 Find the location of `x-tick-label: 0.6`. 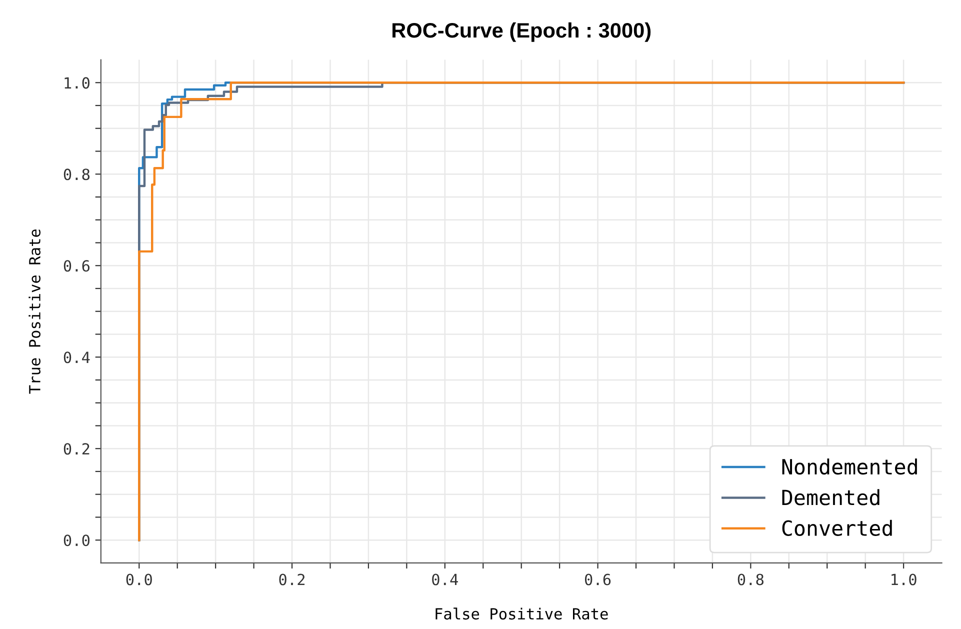

x-tick-label: 0.6 is located at coordinates (597, 580).